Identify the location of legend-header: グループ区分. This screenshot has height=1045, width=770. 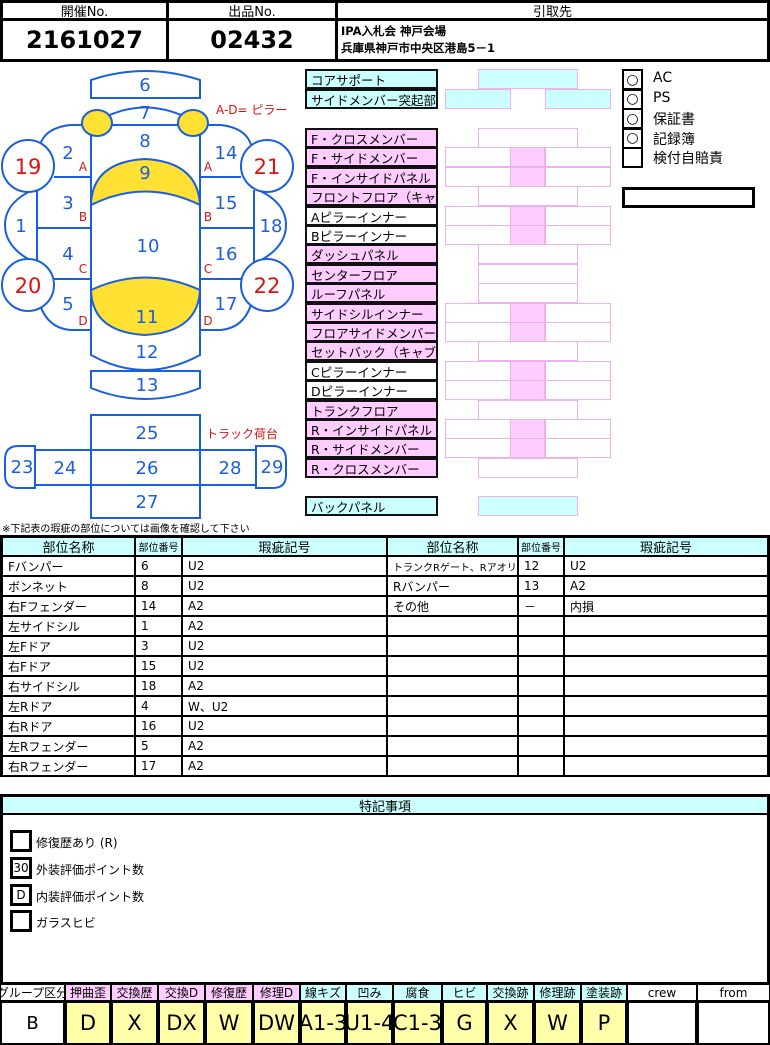
(32, 991).